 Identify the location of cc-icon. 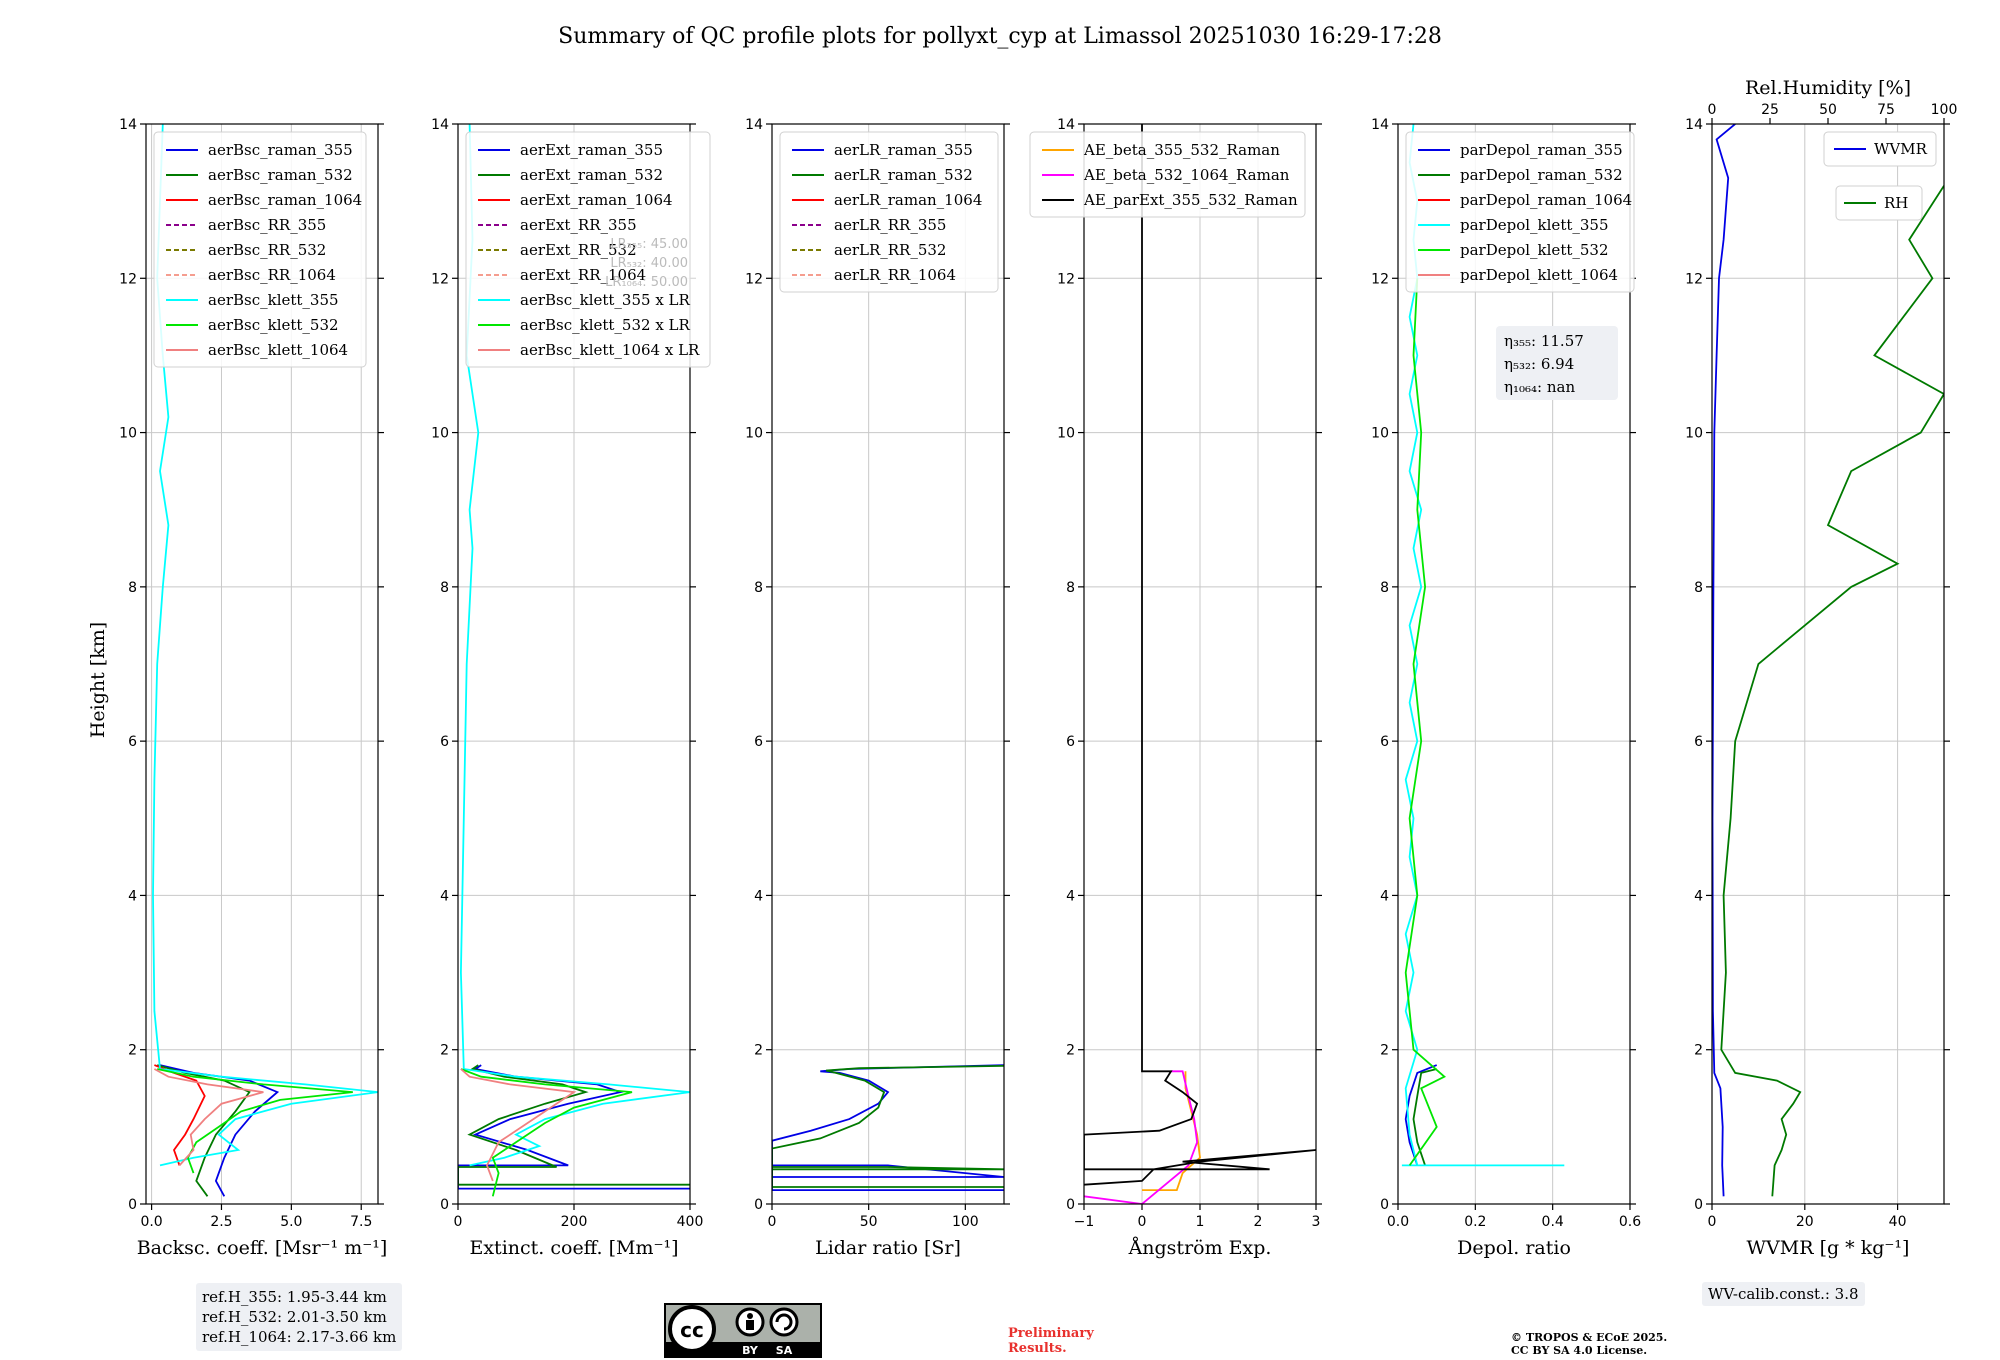
(692, 1329).